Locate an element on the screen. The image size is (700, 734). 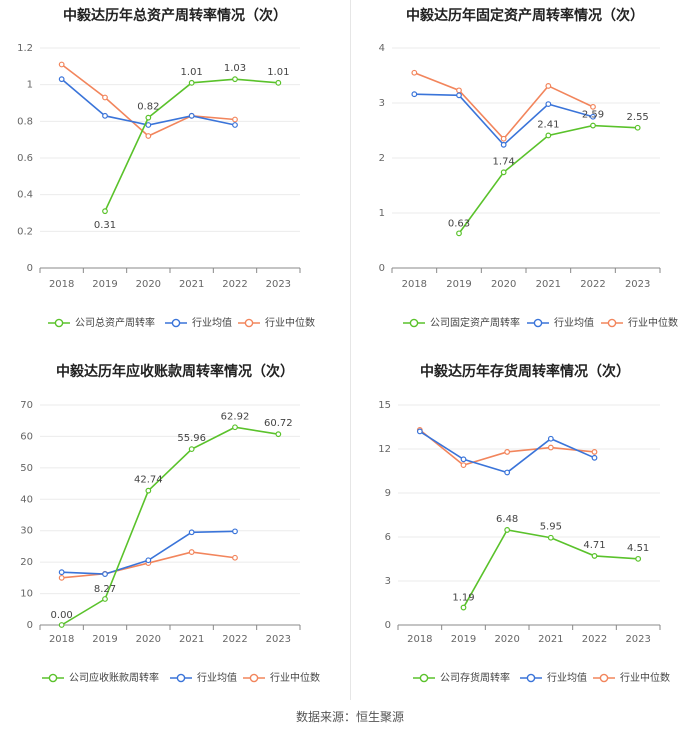
series-line-avg is located at coordinates (148, 552).